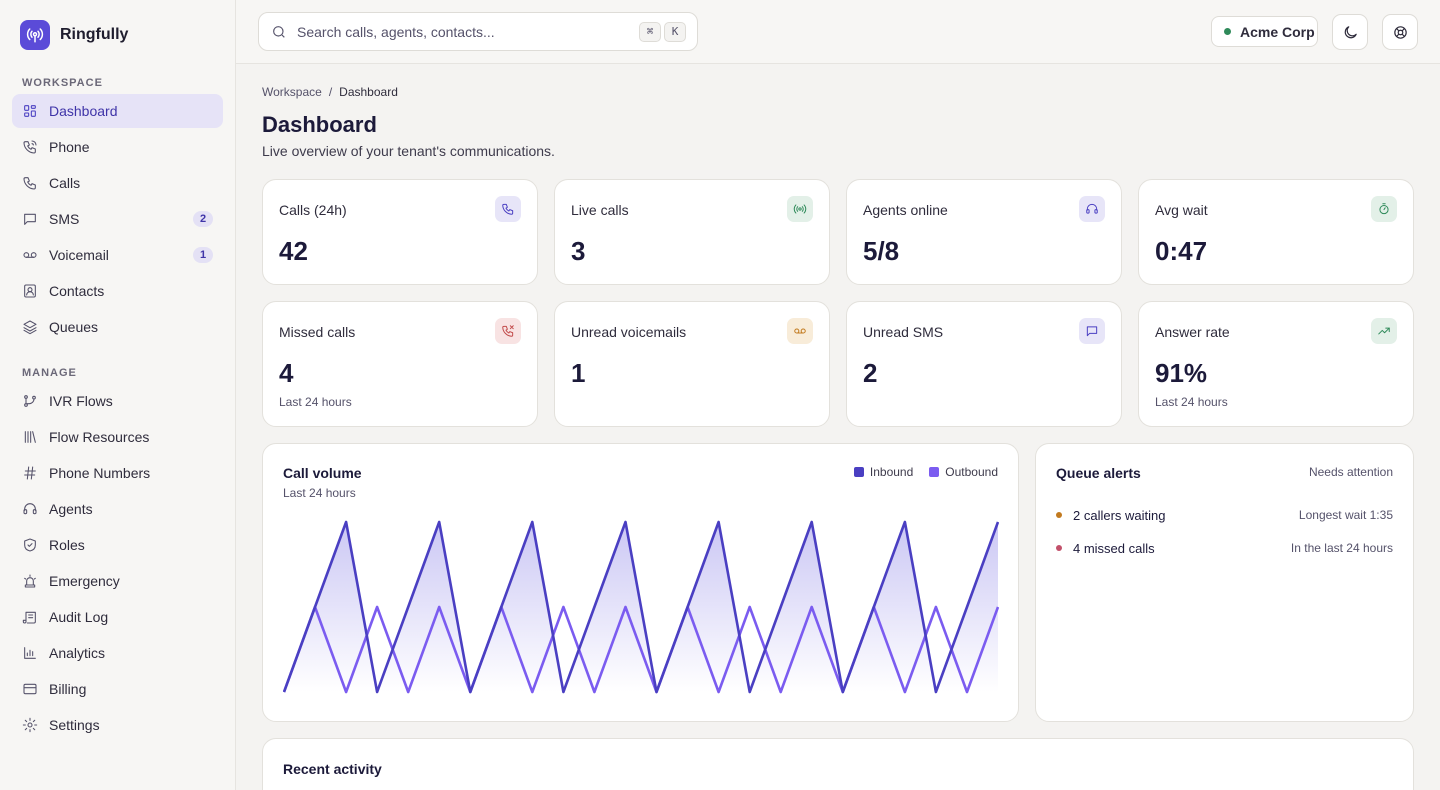  What do you see at coordinates (117, 219) in the screenshot?
I see `sidebar-item-sms: SMS 2` at bounding box center [117, 219].